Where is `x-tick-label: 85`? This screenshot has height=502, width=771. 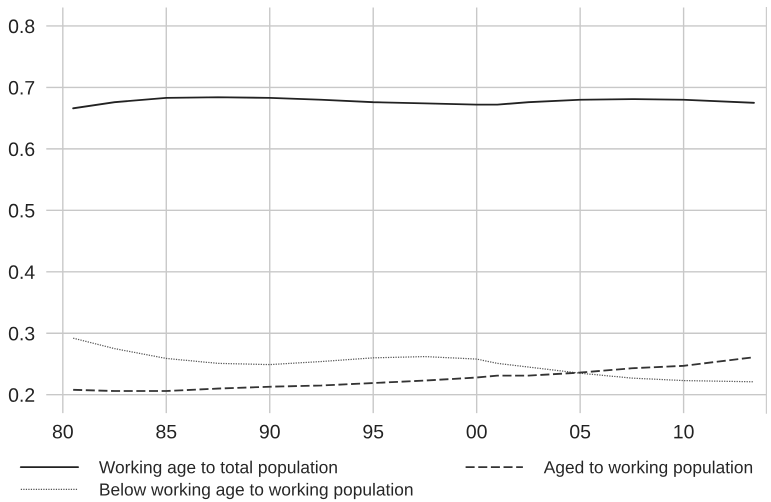 x-tick-label: 85 is located at coordinates (166, 431).